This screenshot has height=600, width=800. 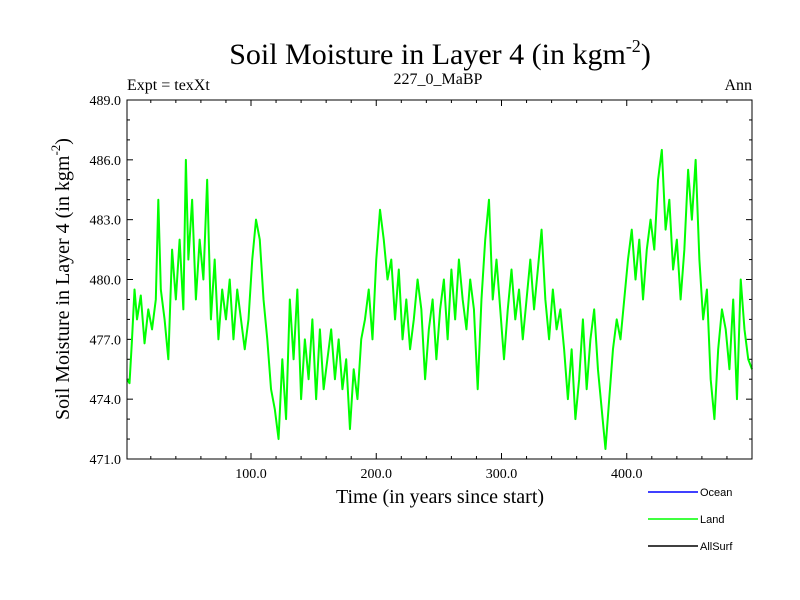 What do you see at coordinates (61, 279) in the screenshot?
I see `y-axis-title: Soil Moisture in Layer 4 (in kgm-2)` at bounding box center [61, 279].